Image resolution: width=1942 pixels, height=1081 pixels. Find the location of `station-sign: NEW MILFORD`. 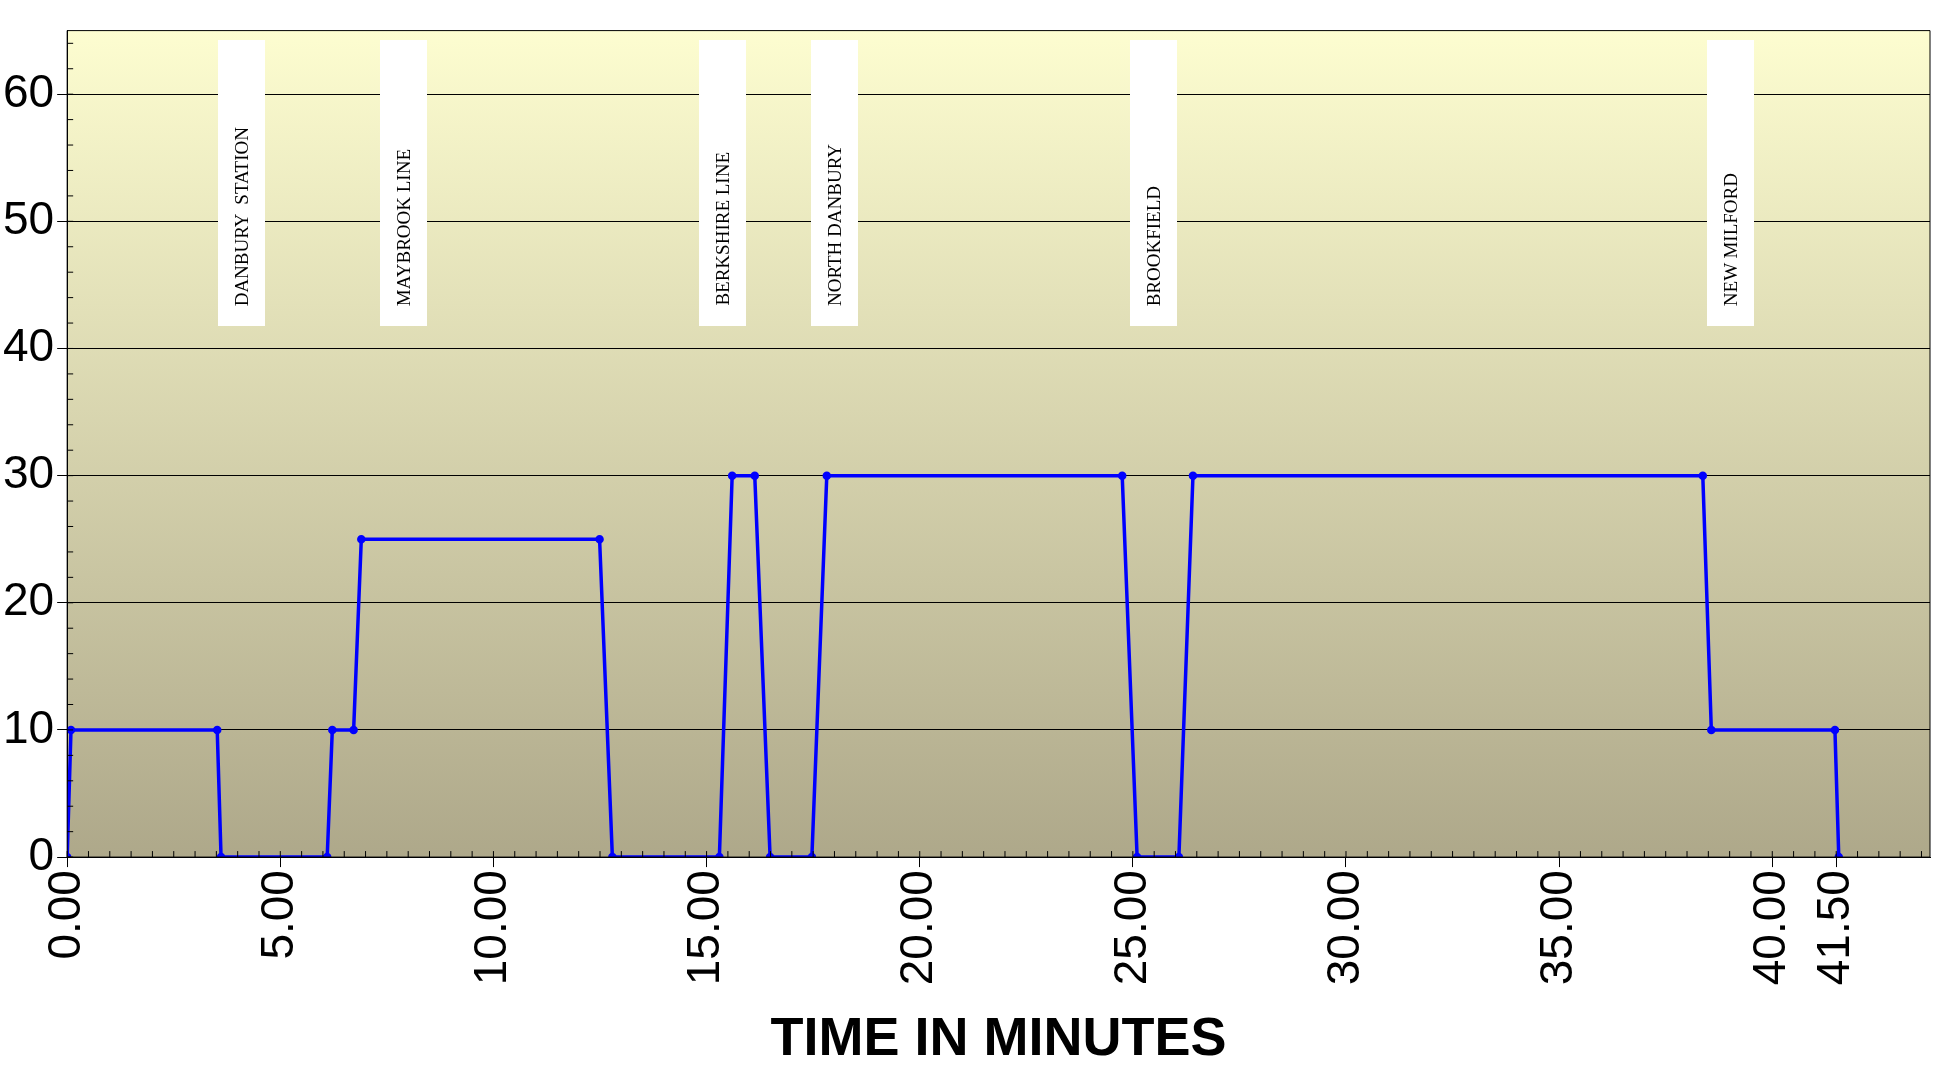

station-sign: NEW MILFORD is located at coordinates (1730, 183).